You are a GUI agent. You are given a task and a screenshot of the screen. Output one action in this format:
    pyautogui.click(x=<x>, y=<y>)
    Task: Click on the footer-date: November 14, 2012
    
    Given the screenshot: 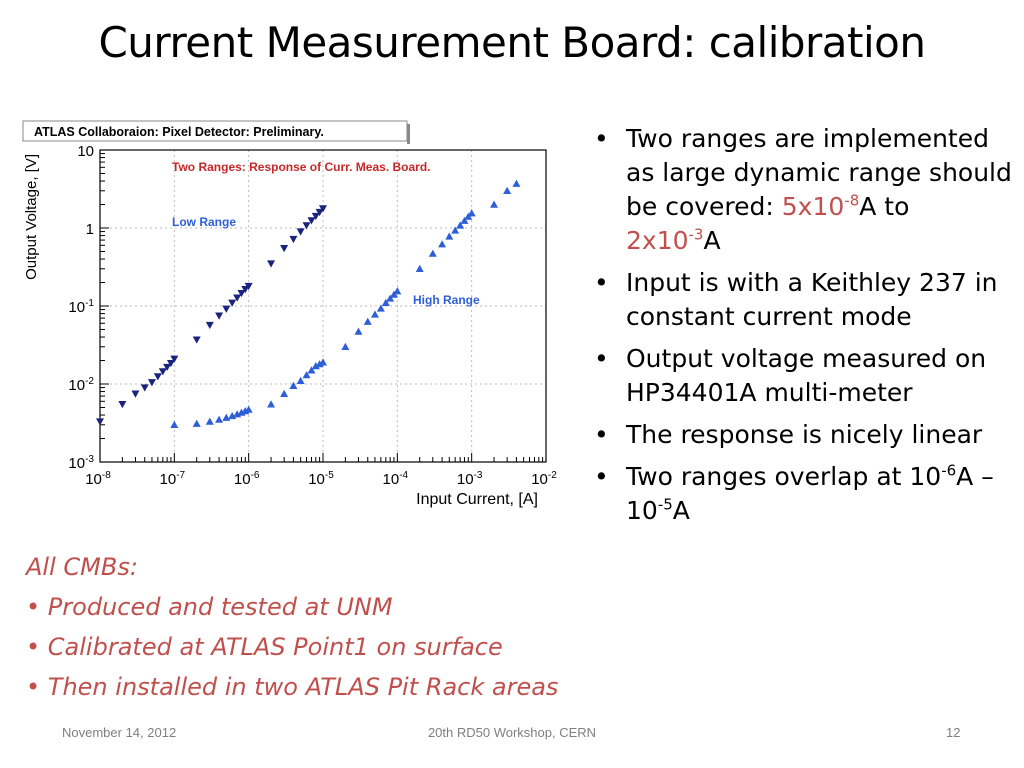 What is the action you would take?
    pyautogui.click(x=119, y=732)
    